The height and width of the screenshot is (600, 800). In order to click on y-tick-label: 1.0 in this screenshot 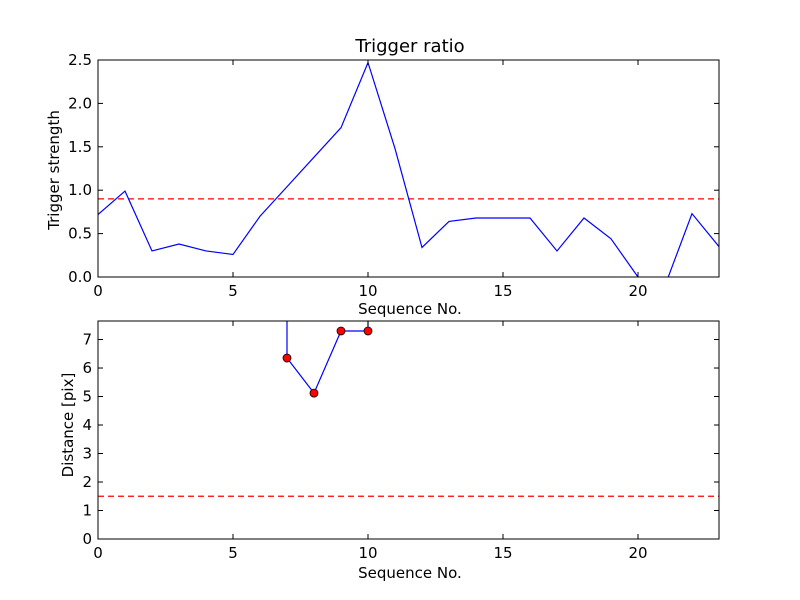, I will do `click(80, 190)`.